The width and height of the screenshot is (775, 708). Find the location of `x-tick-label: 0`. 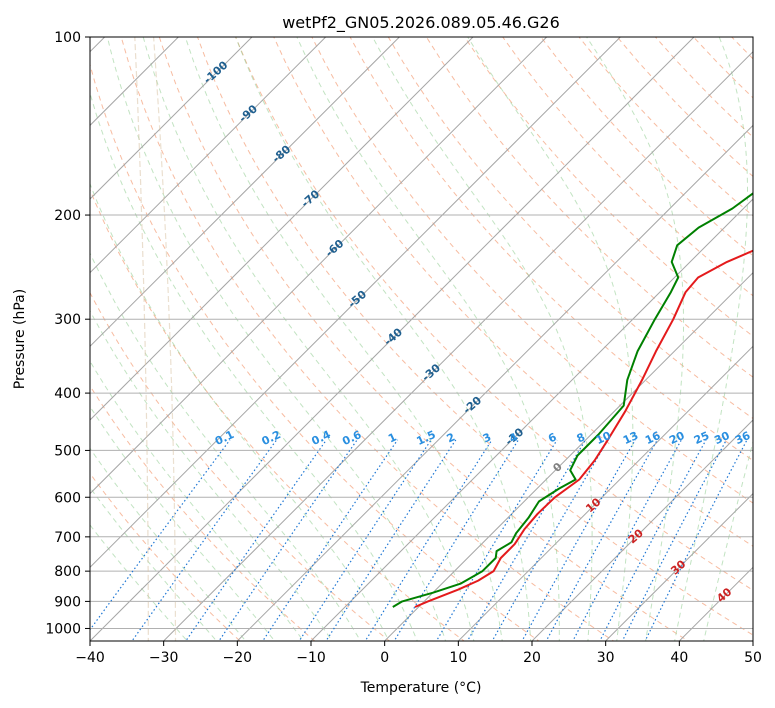

x-tick-label: 0 is located at coordinates (384, 658).